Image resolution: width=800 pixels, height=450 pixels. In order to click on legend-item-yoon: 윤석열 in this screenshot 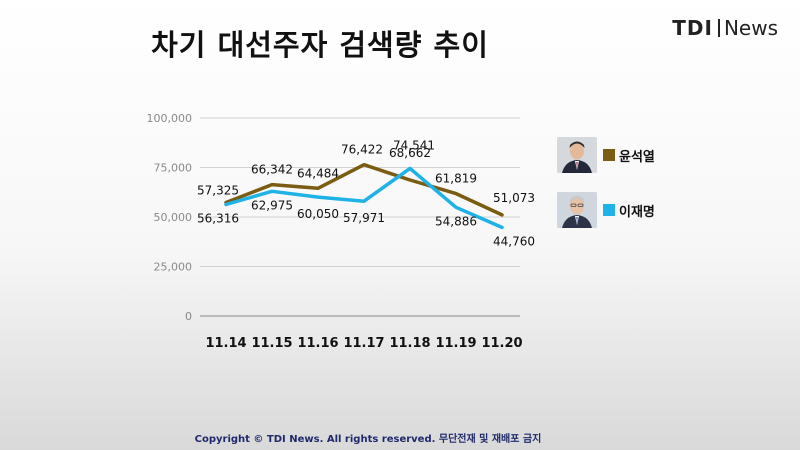, I will do `click(606, 155)`.